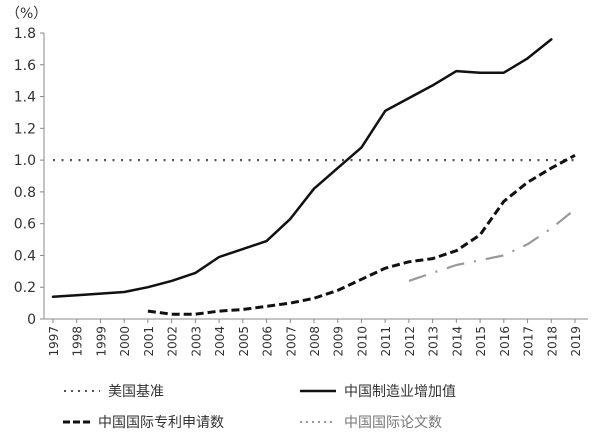 The height and width of the screenshot is (437, 600). What do you see at coordinates (161, 423) in the screenshot?
I see `legend-label: 中国国际专利申请数` at bounding box center [161, 423].